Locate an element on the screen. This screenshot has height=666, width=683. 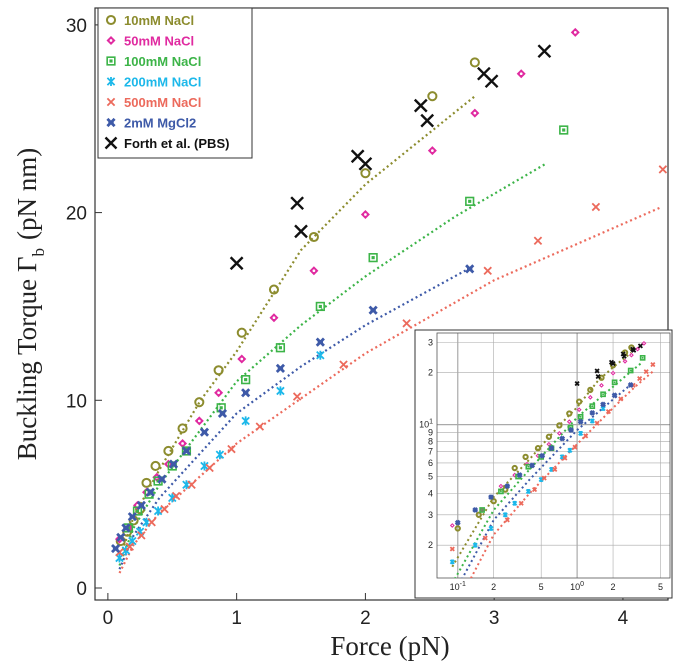
x-tick-label: 4 is located at coordinates (623, 618).